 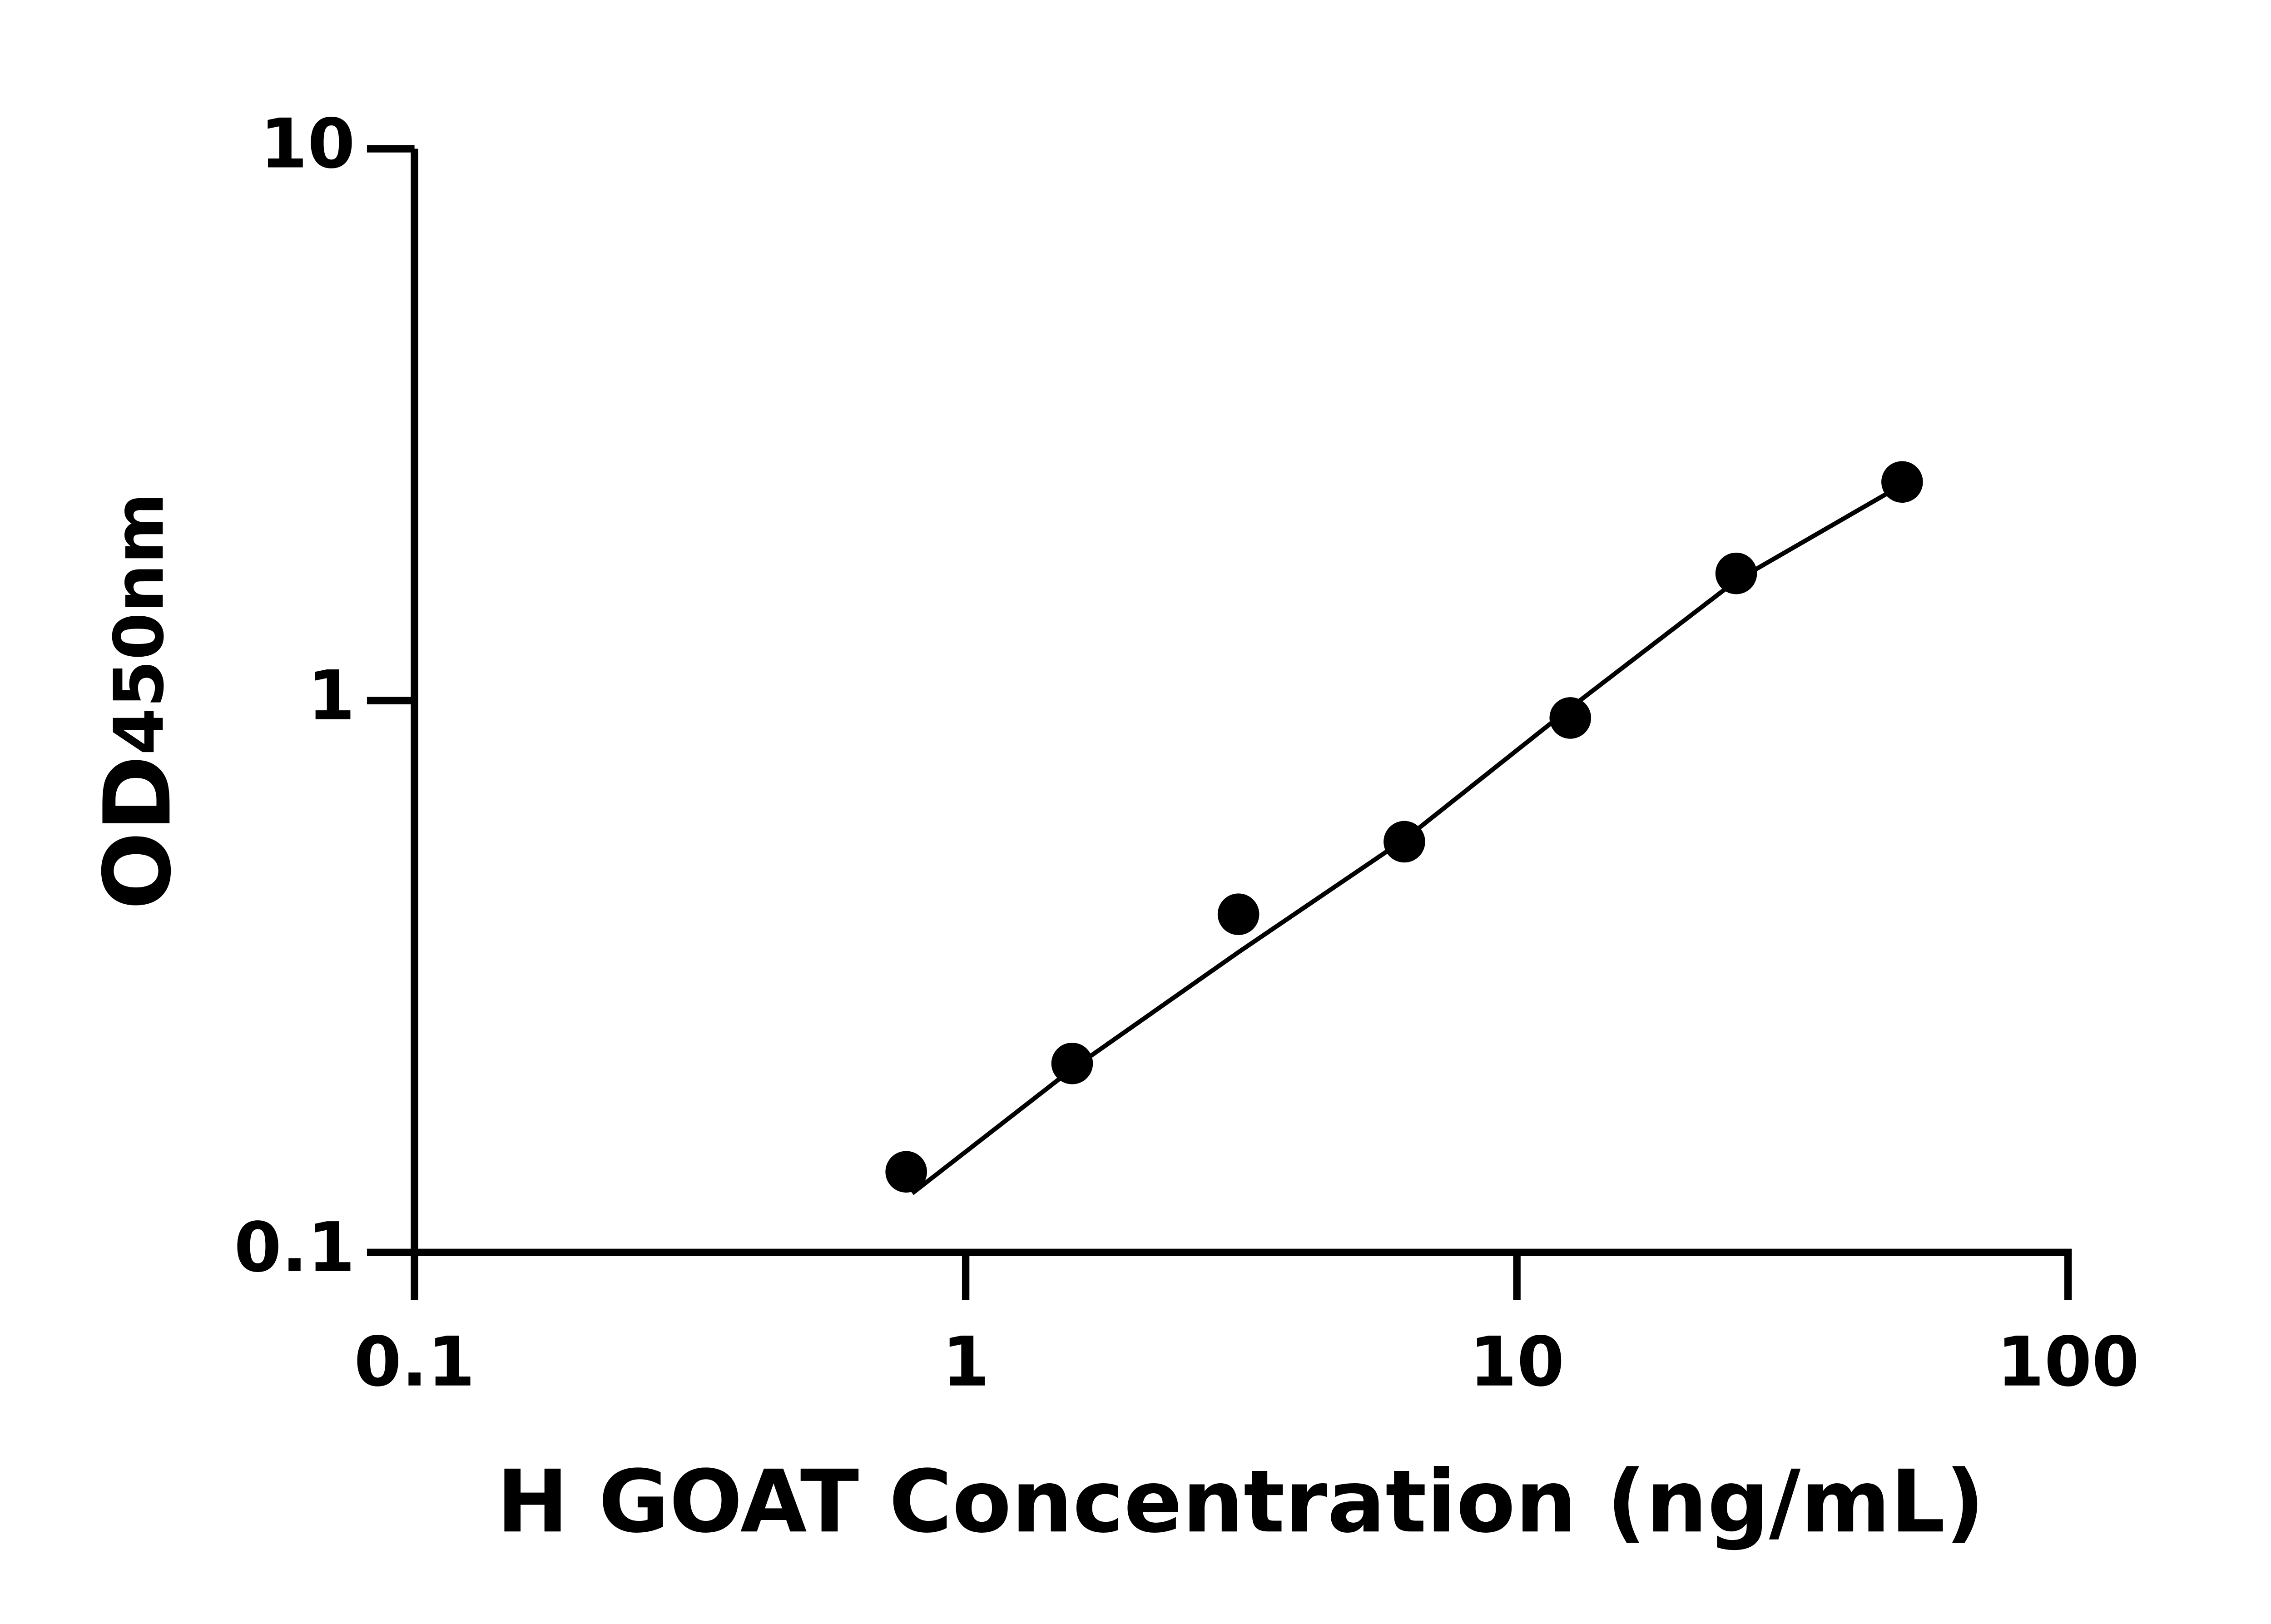 What do you see at coordinates (137, 832) in the screenshot?
I see `y-label-main: OD` at bounding box center [137, 832].